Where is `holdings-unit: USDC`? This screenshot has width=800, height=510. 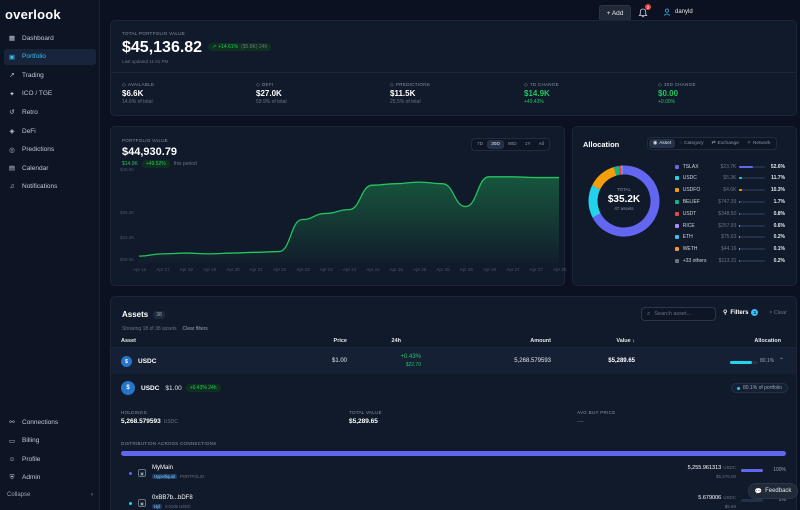
holdings-unit: USDC is located at coordinates (170, 422).